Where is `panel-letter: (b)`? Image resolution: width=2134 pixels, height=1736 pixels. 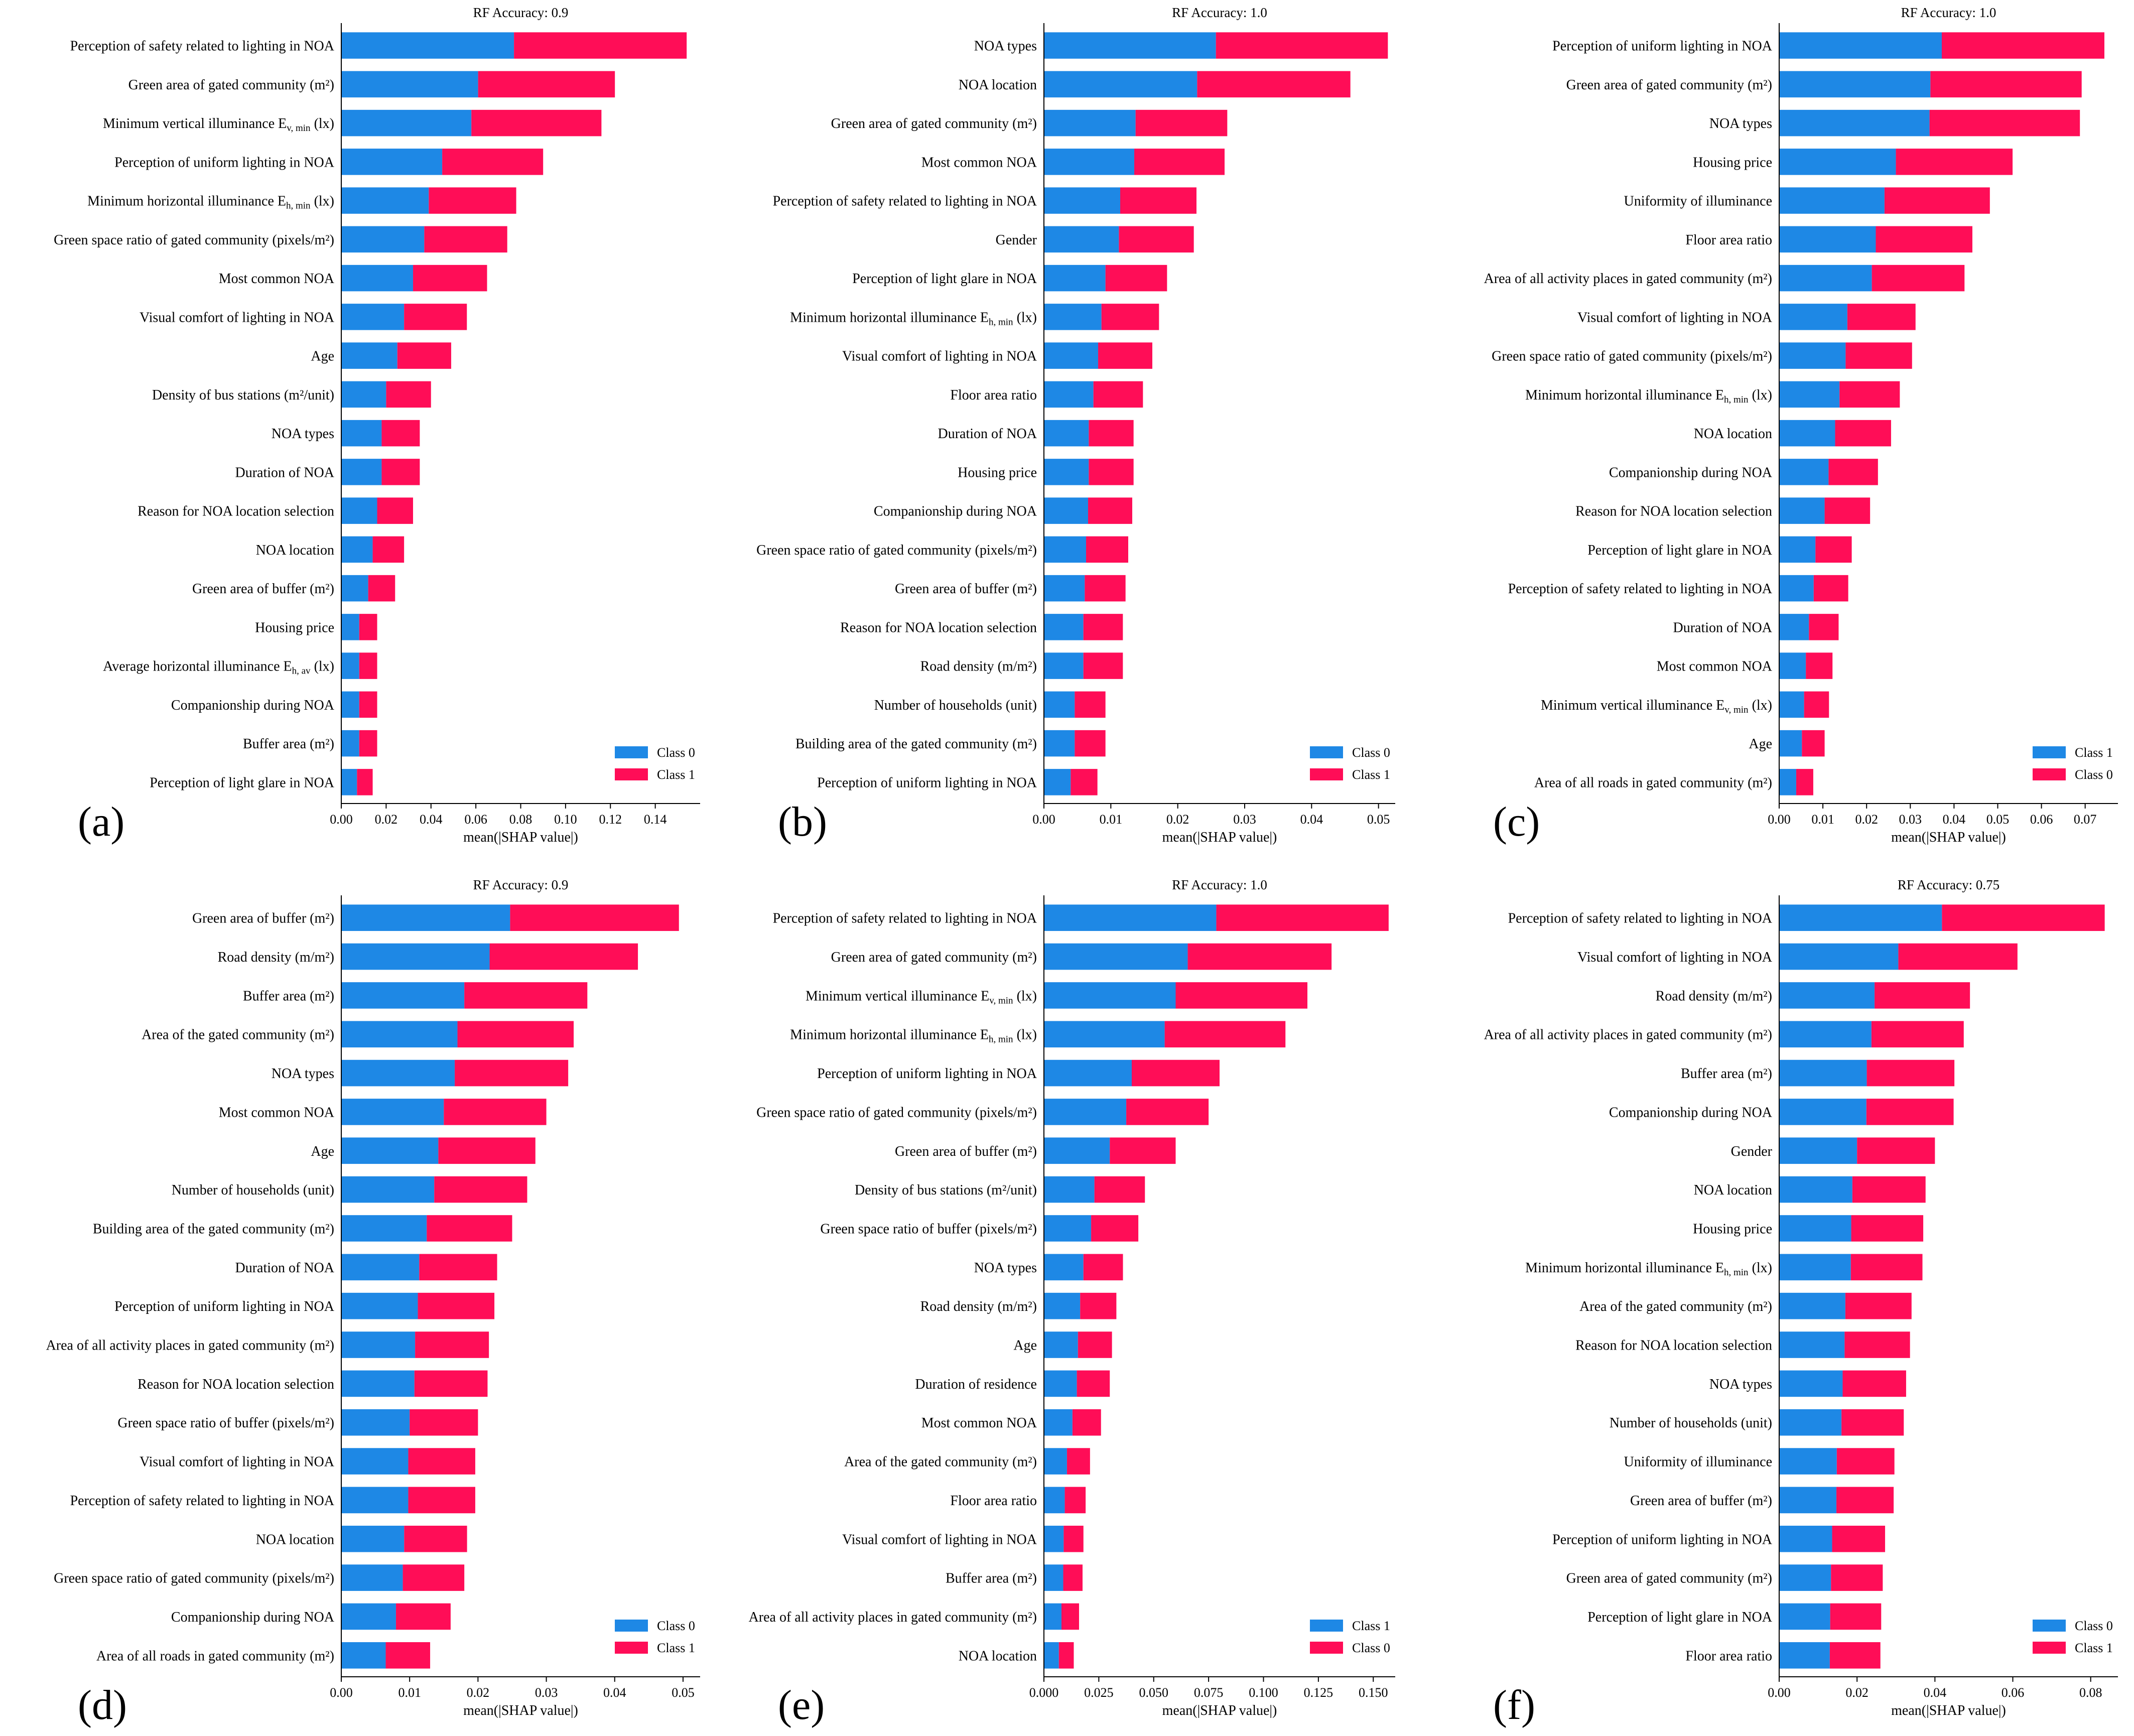 panel-letter: (b) is located at coordinates (802, 821).